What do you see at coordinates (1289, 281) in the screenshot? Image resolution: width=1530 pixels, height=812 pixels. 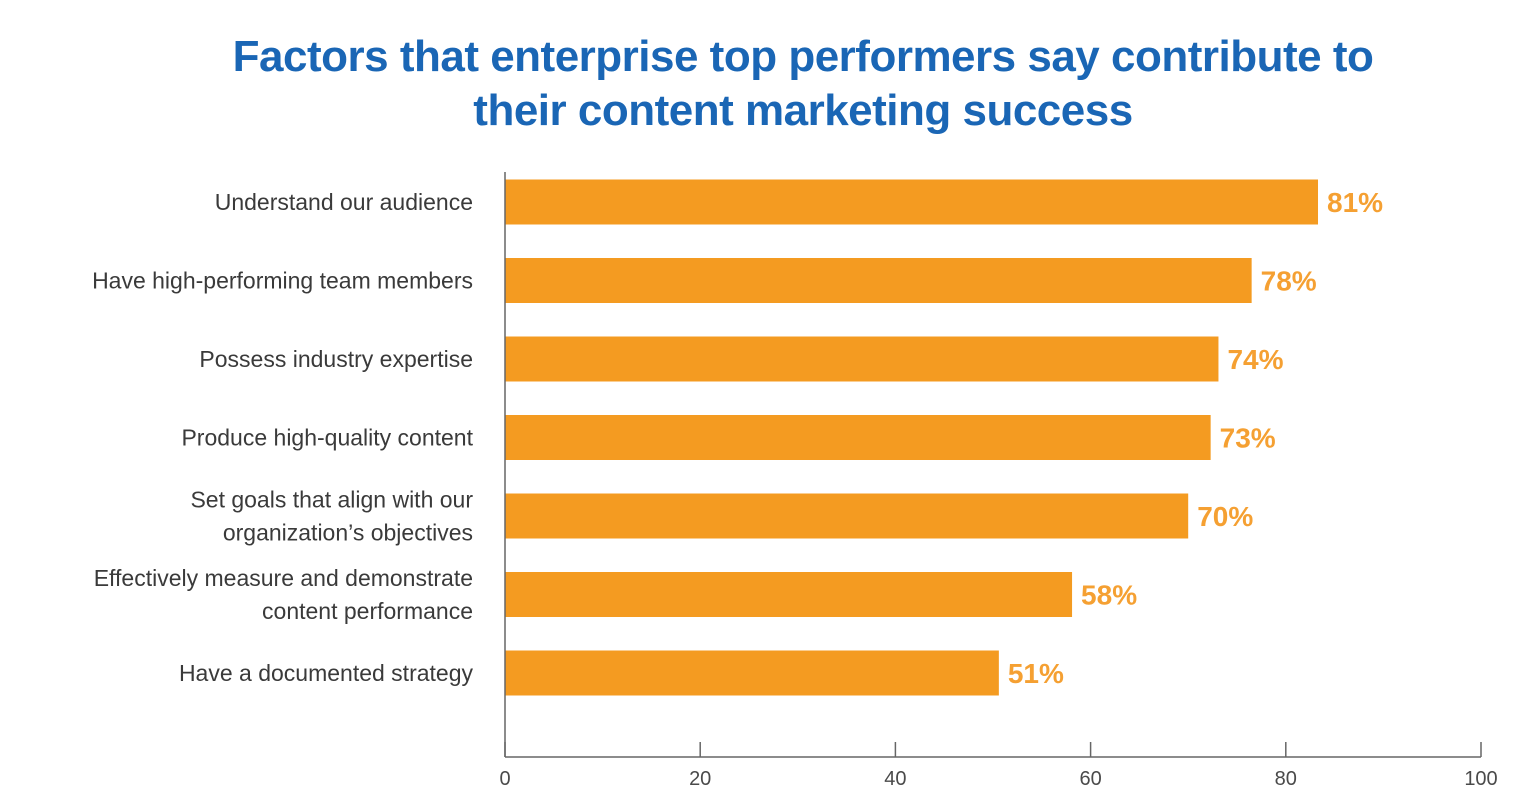 I see `value-label-2: 78%` at bounding box center [1289, 281].